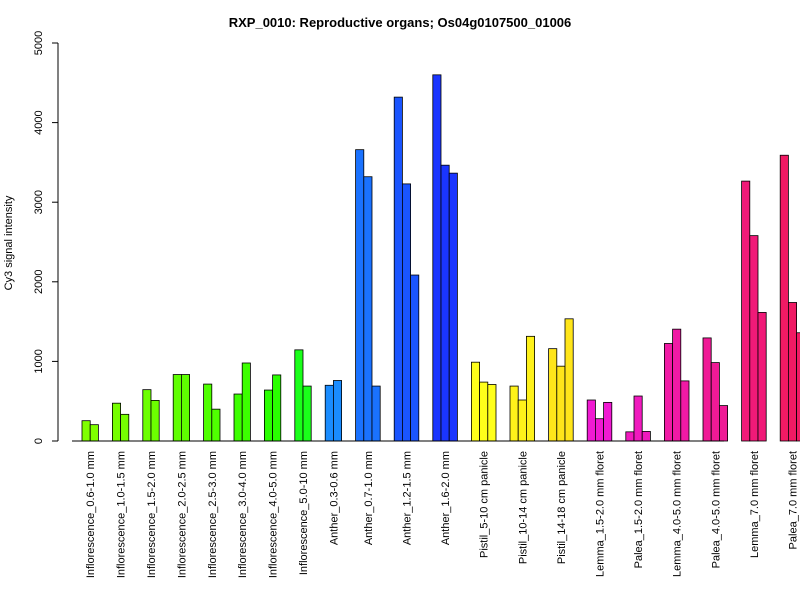 Image resolution: width=800 pixels, height=600 pixels. I want to click on category-label: Lemma_4.0-5.0 mm floret, so click(678, 514).